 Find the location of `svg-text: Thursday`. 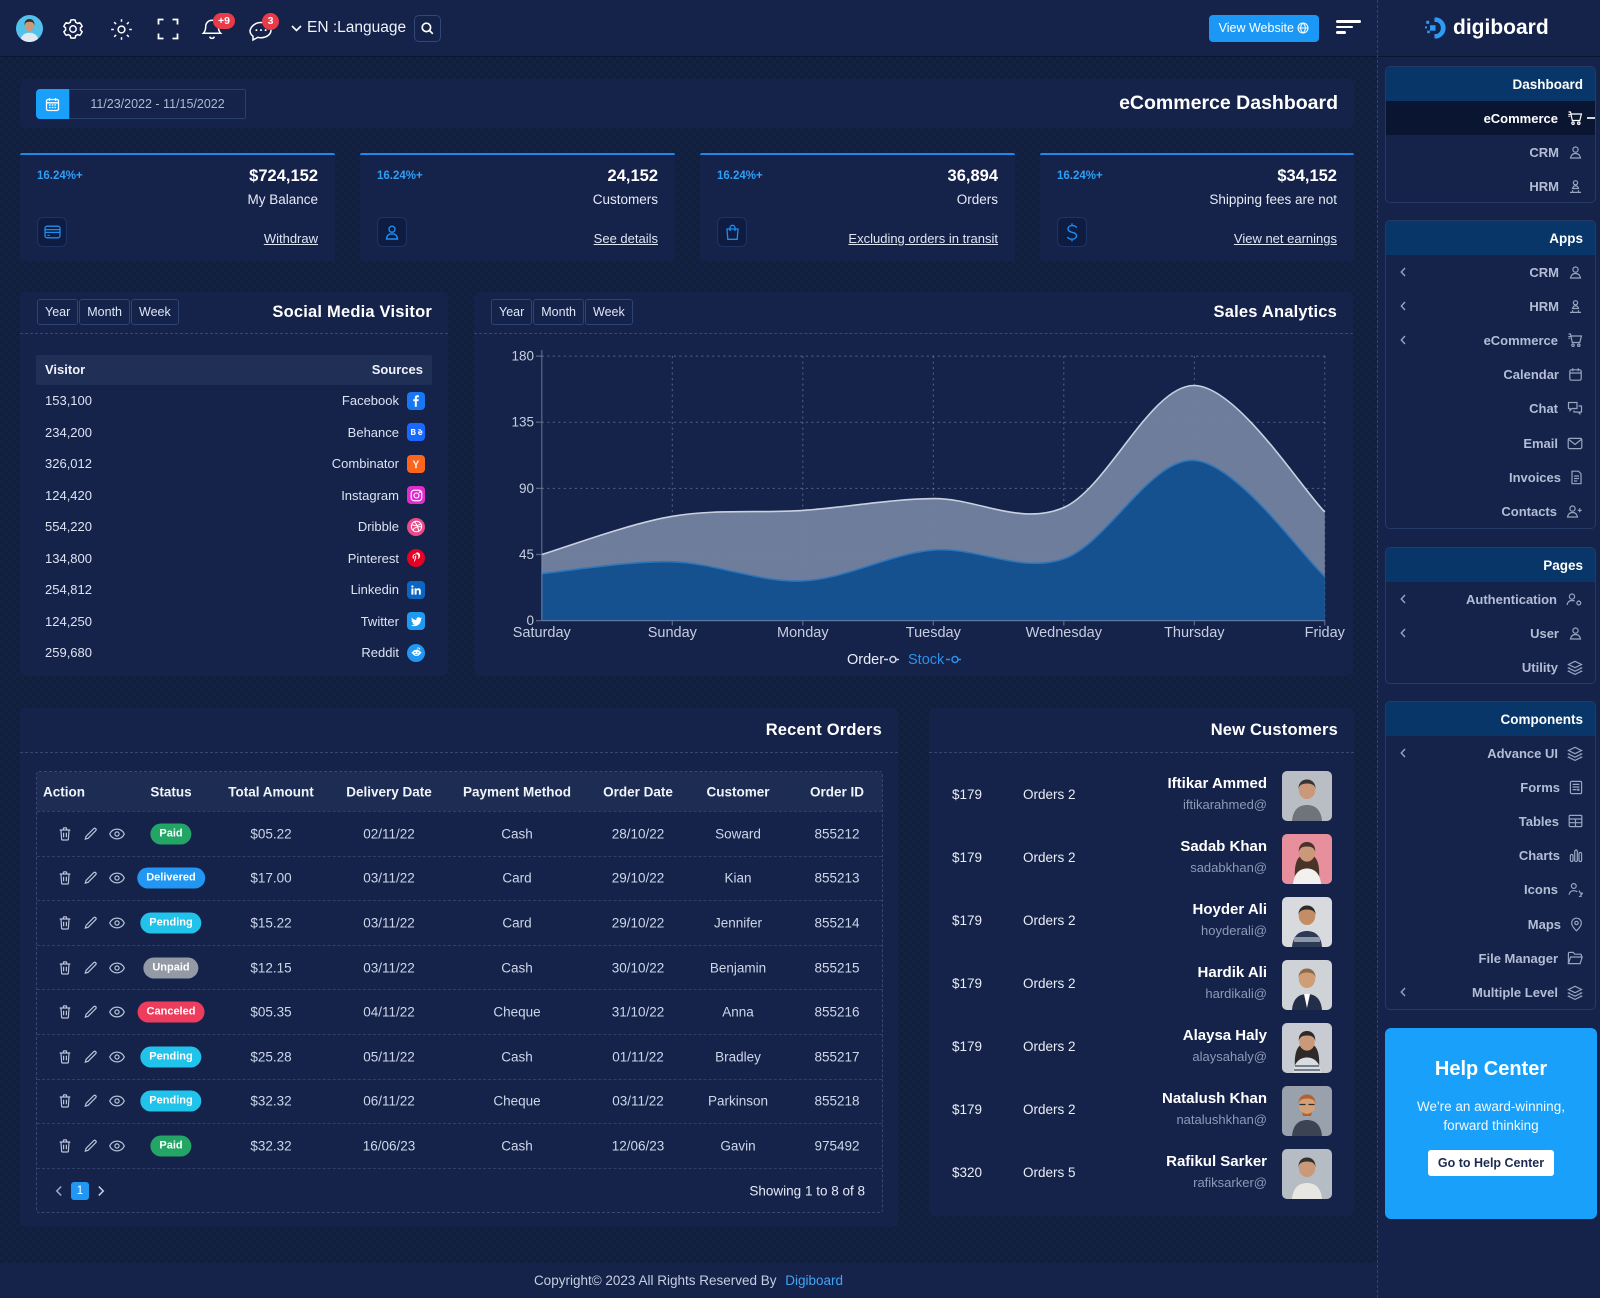

svg-text: Thursday is located at coordinates (1194, 633).